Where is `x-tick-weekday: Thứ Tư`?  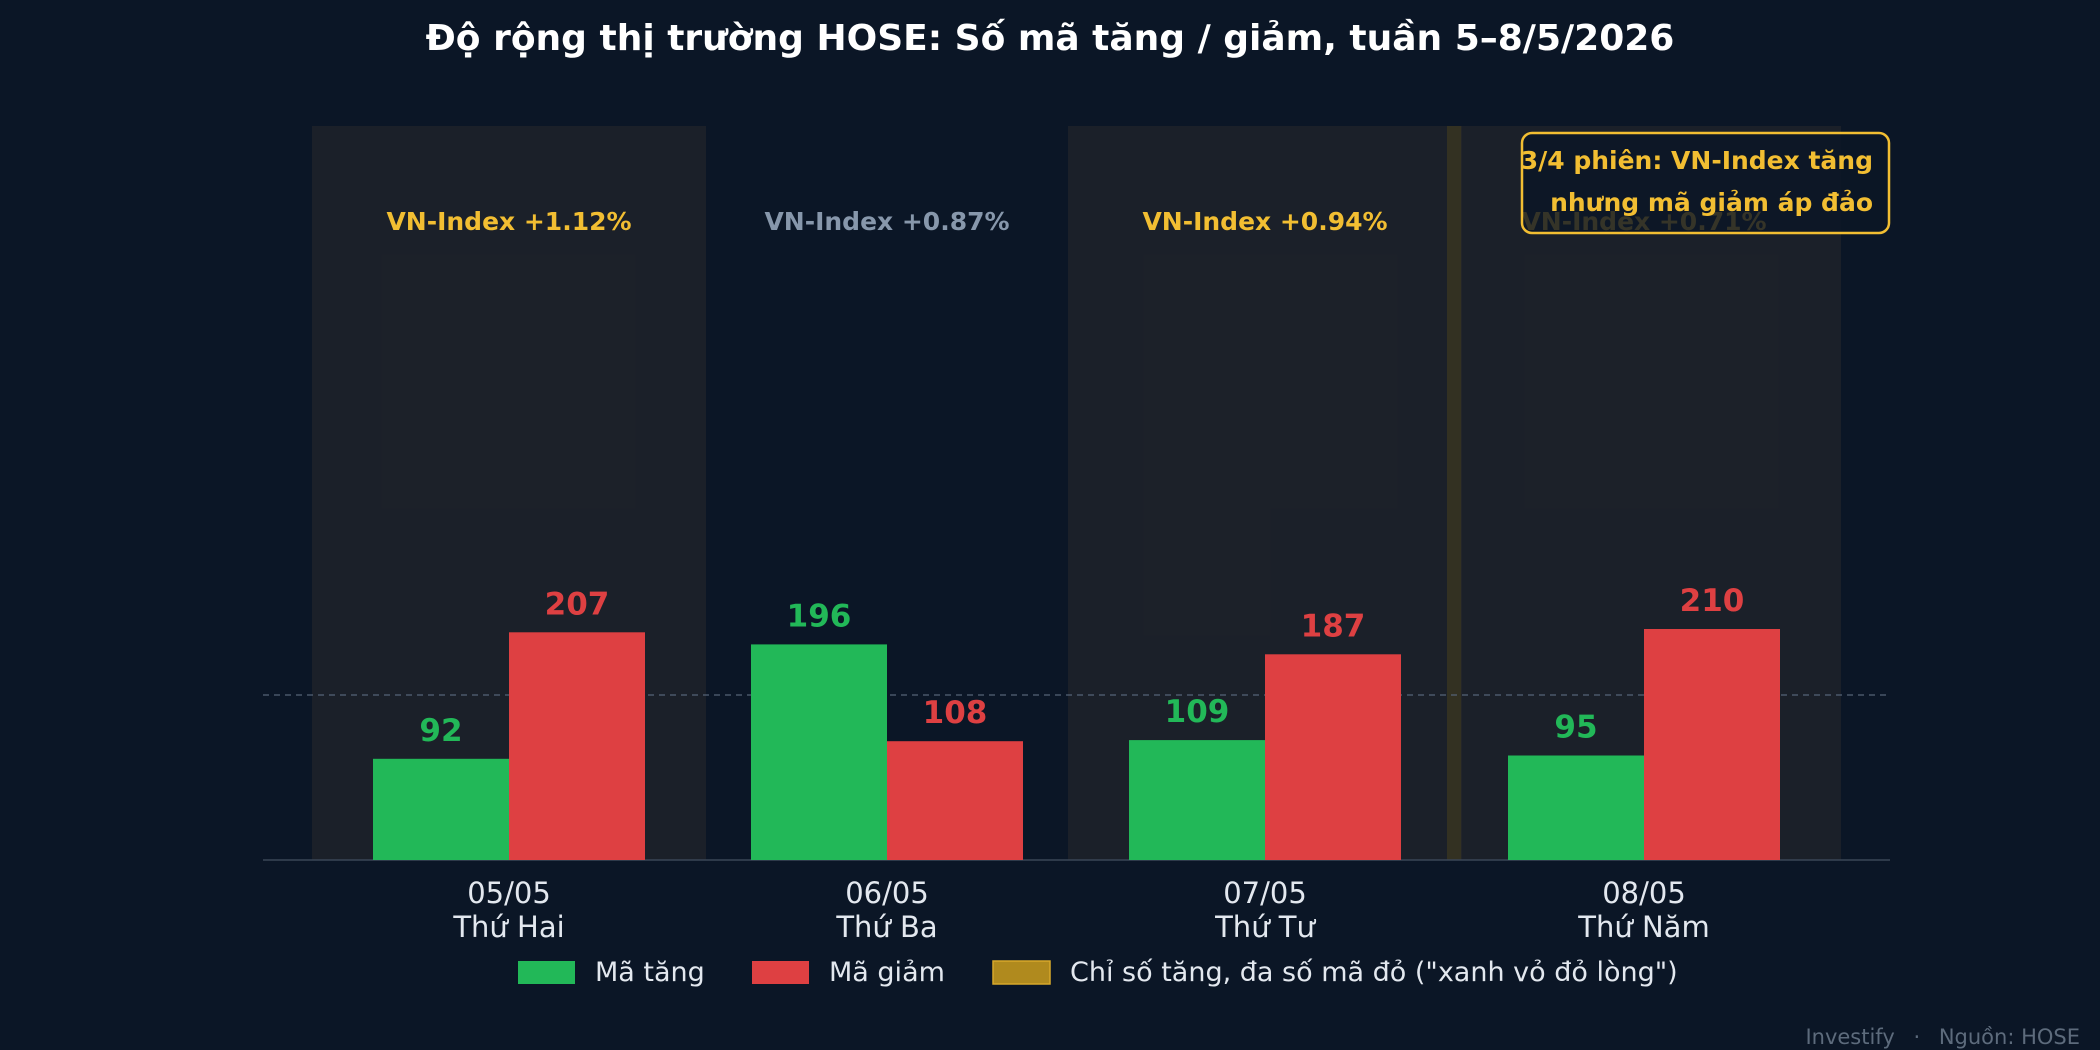
x-tick-weekday: Thứ Tư is located at coordinates (1265, 927).